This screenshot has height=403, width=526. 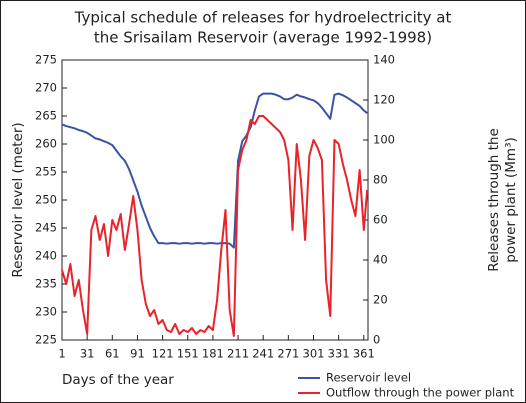 I want to click on legend-label: Reservoir level, so click(x=368, y=378).